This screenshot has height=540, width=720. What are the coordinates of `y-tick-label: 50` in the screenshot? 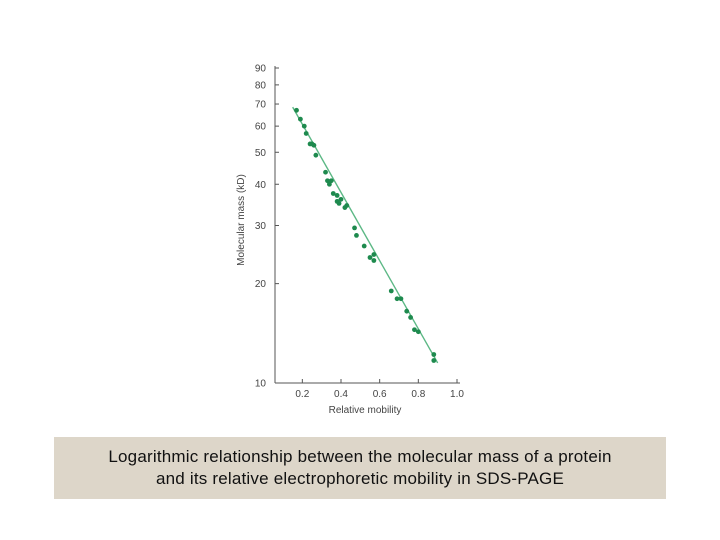 It's located at (261, 153).